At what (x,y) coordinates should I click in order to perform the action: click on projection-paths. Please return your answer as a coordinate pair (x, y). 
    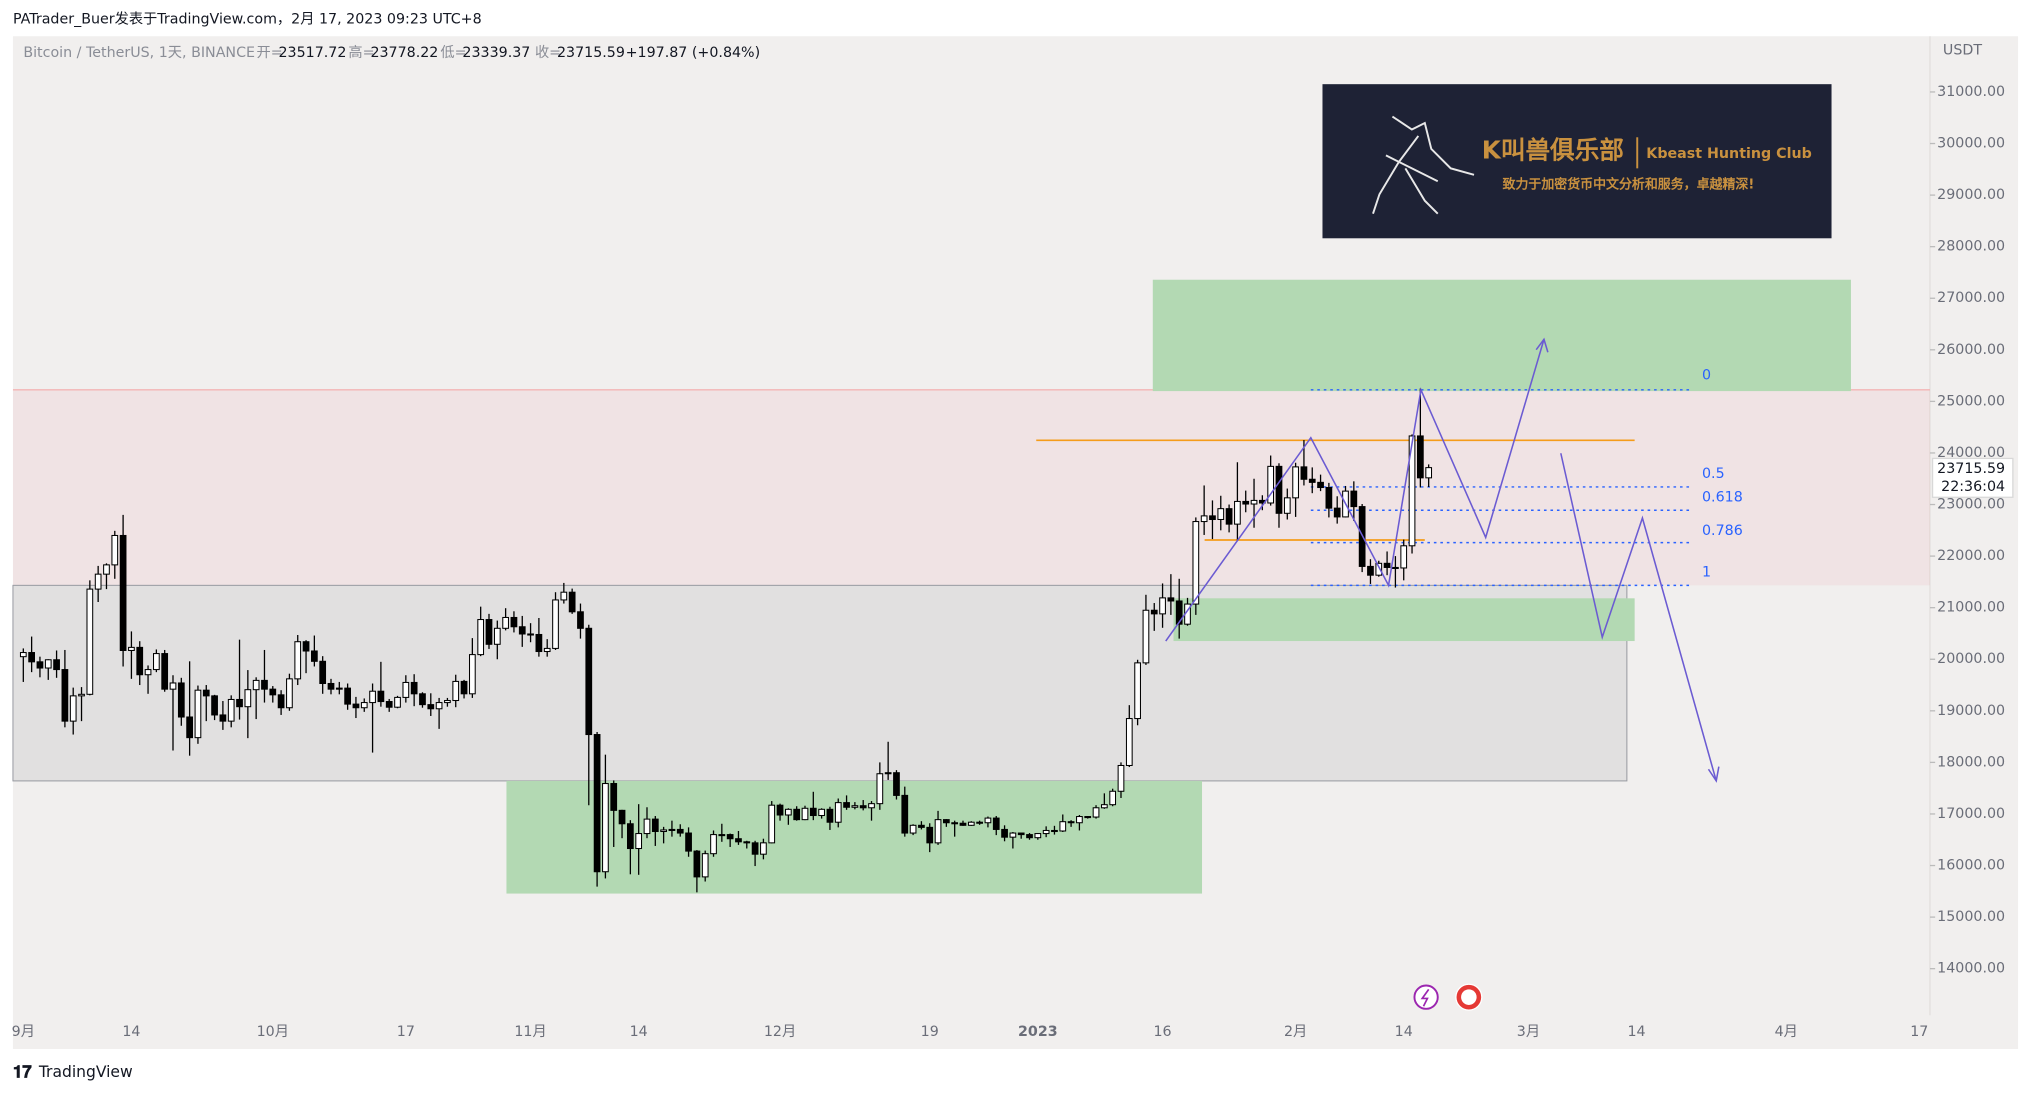
    Looking at the image, I should click on (1442, 560).